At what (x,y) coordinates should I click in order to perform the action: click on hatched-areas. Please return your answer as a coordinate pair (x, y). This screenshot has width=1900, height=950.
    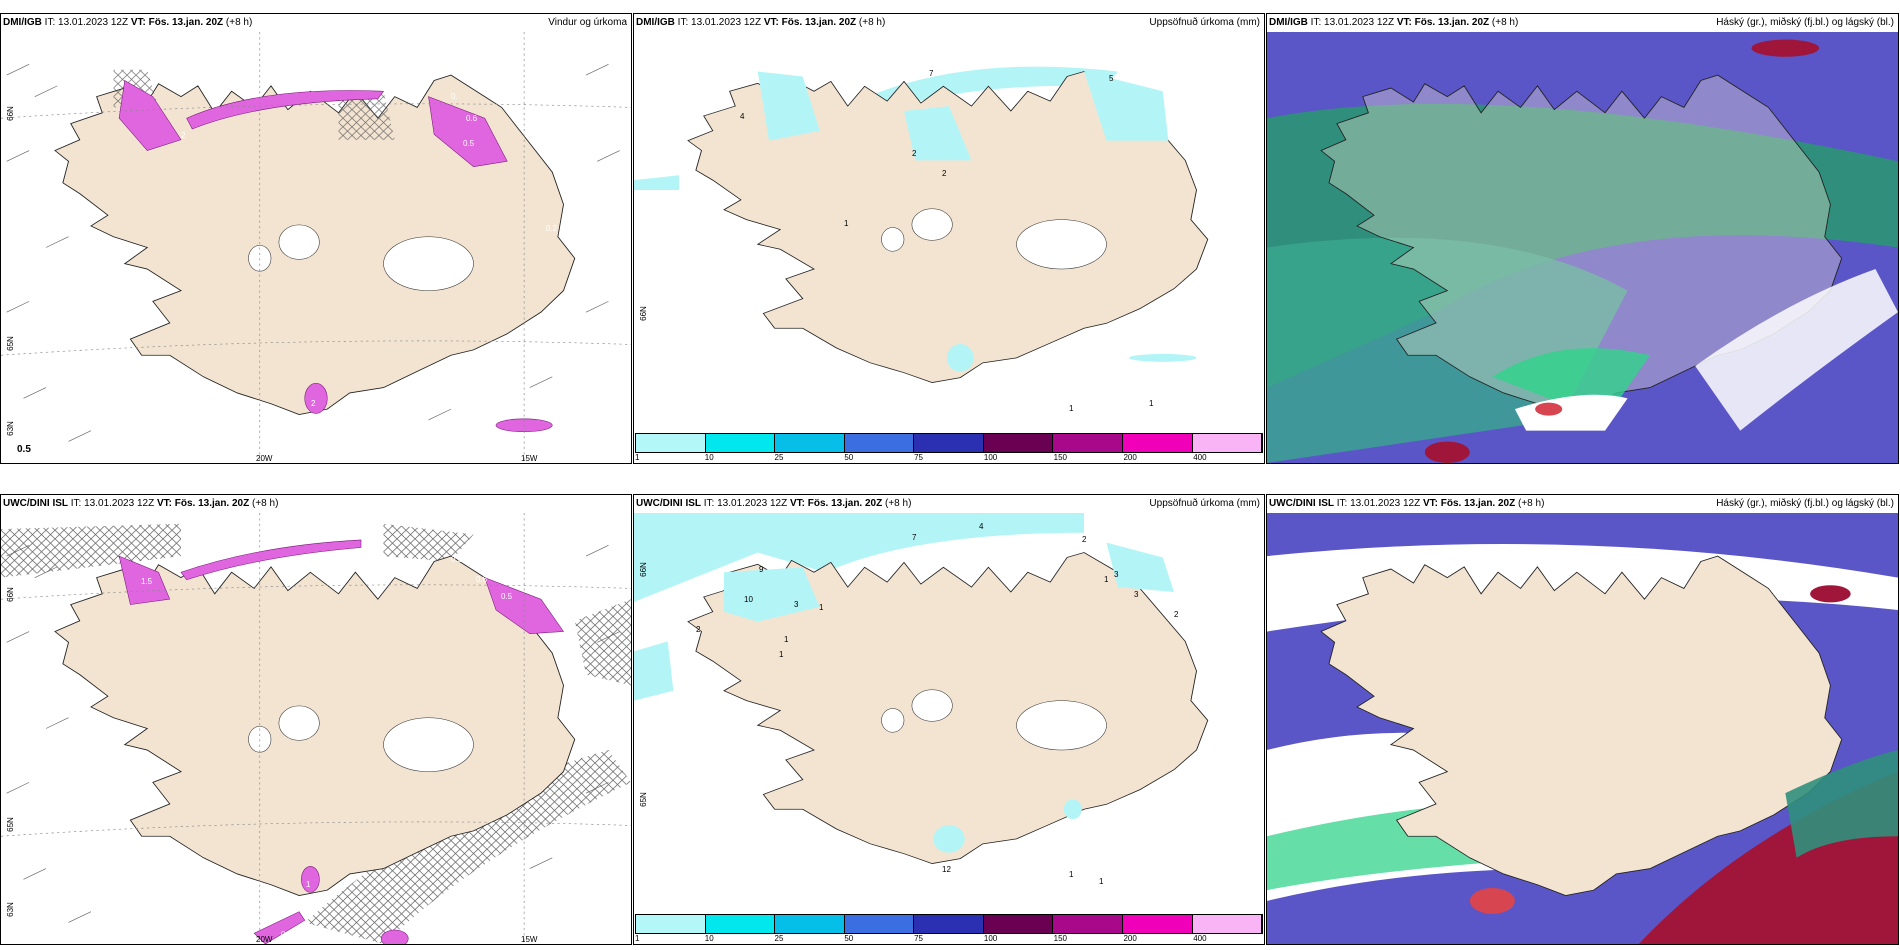
    Looking at the image, I should click on (316, 733).